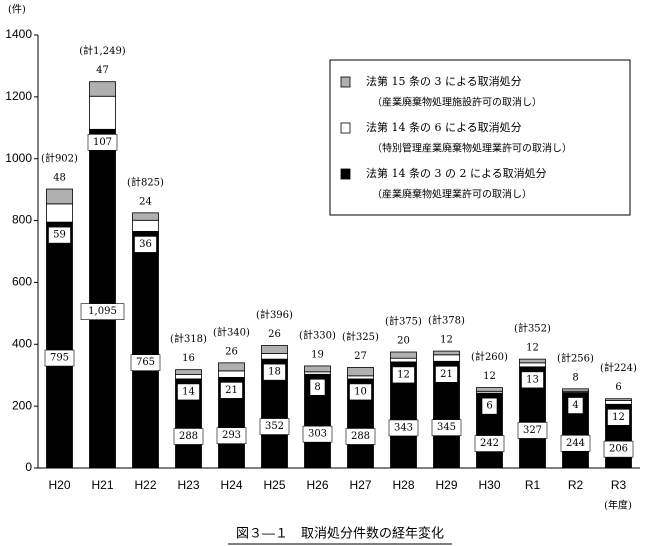  I want to click on legend-description: （産業廃棄物処理業許可の取消し）, so click(452, 194).